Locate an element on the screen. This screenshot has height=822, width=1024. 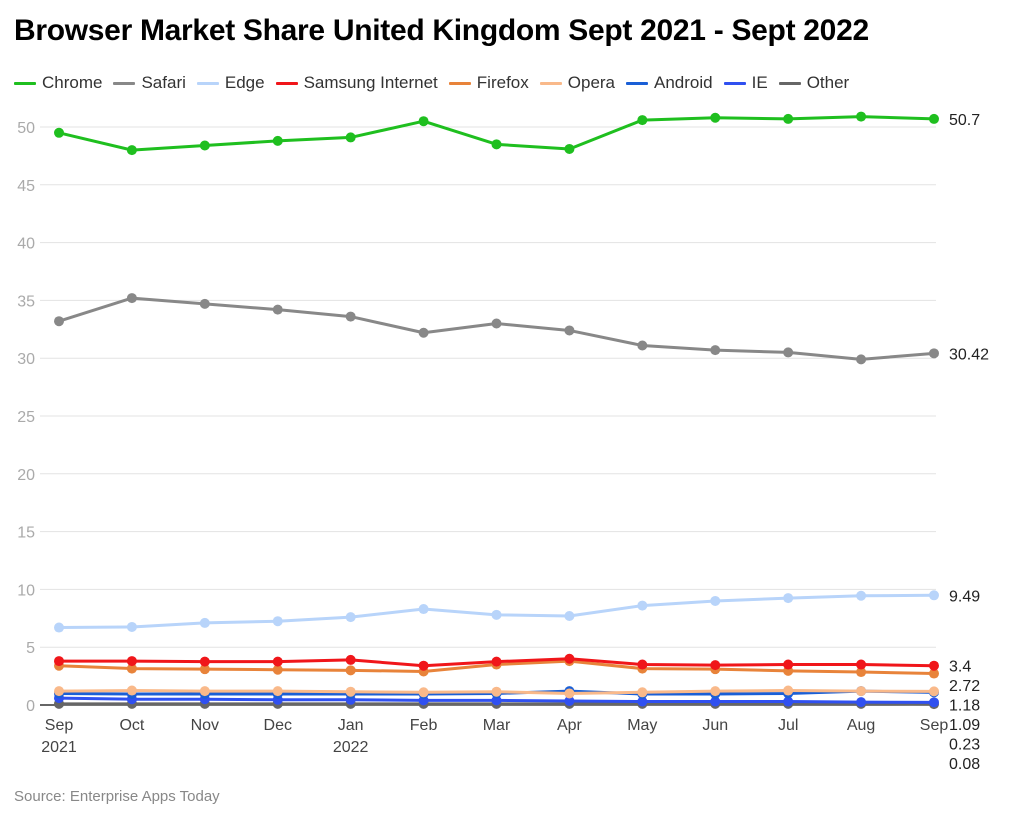
legend-label: IE is located at coordinates (759, 82).